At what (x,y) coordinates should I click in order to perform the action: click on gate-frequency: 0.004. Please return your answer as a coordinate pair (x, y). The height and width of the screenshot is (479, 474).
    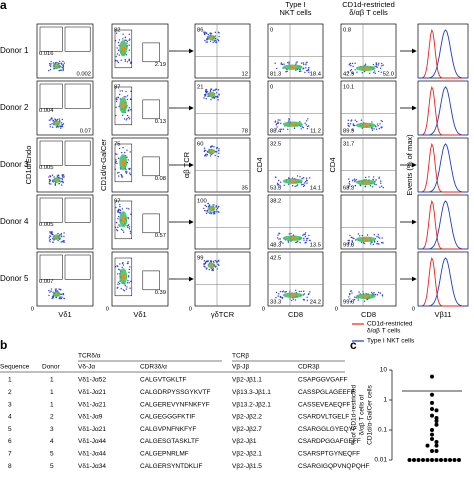
    Looking at the image, I should click on (46, 111).